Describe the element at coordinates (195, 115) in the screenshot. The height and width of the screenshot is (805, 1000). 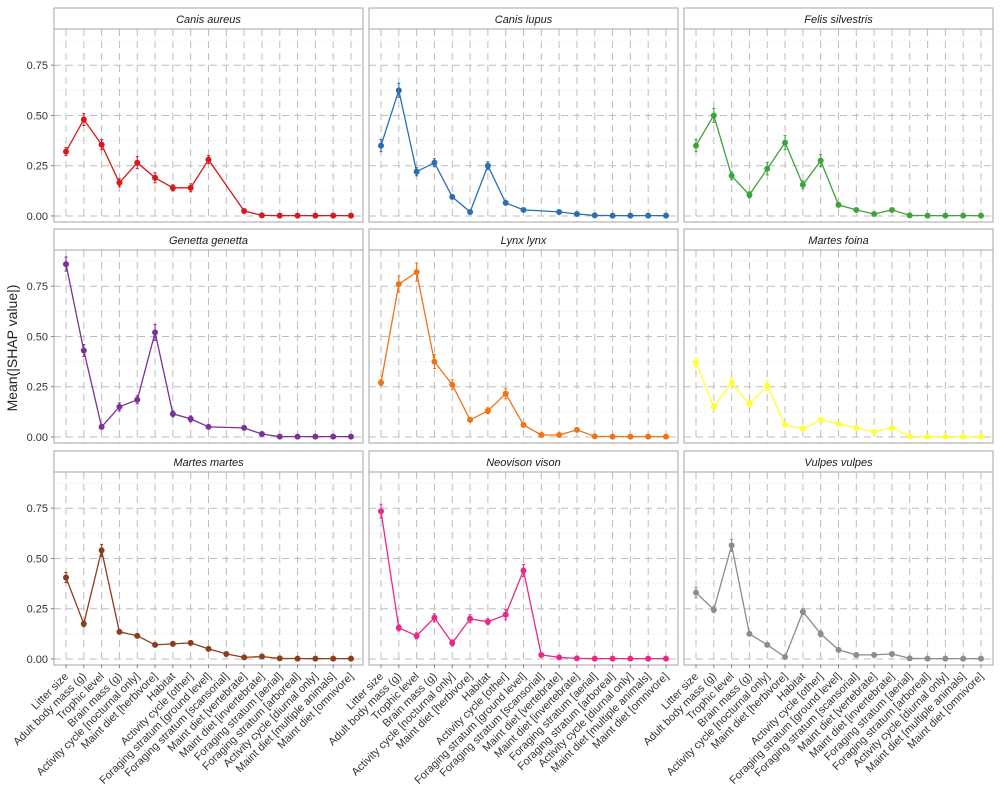
I see `panel-canis-aureus: Canis aureus 0.00 0.25 0.50 0.75` at that location.